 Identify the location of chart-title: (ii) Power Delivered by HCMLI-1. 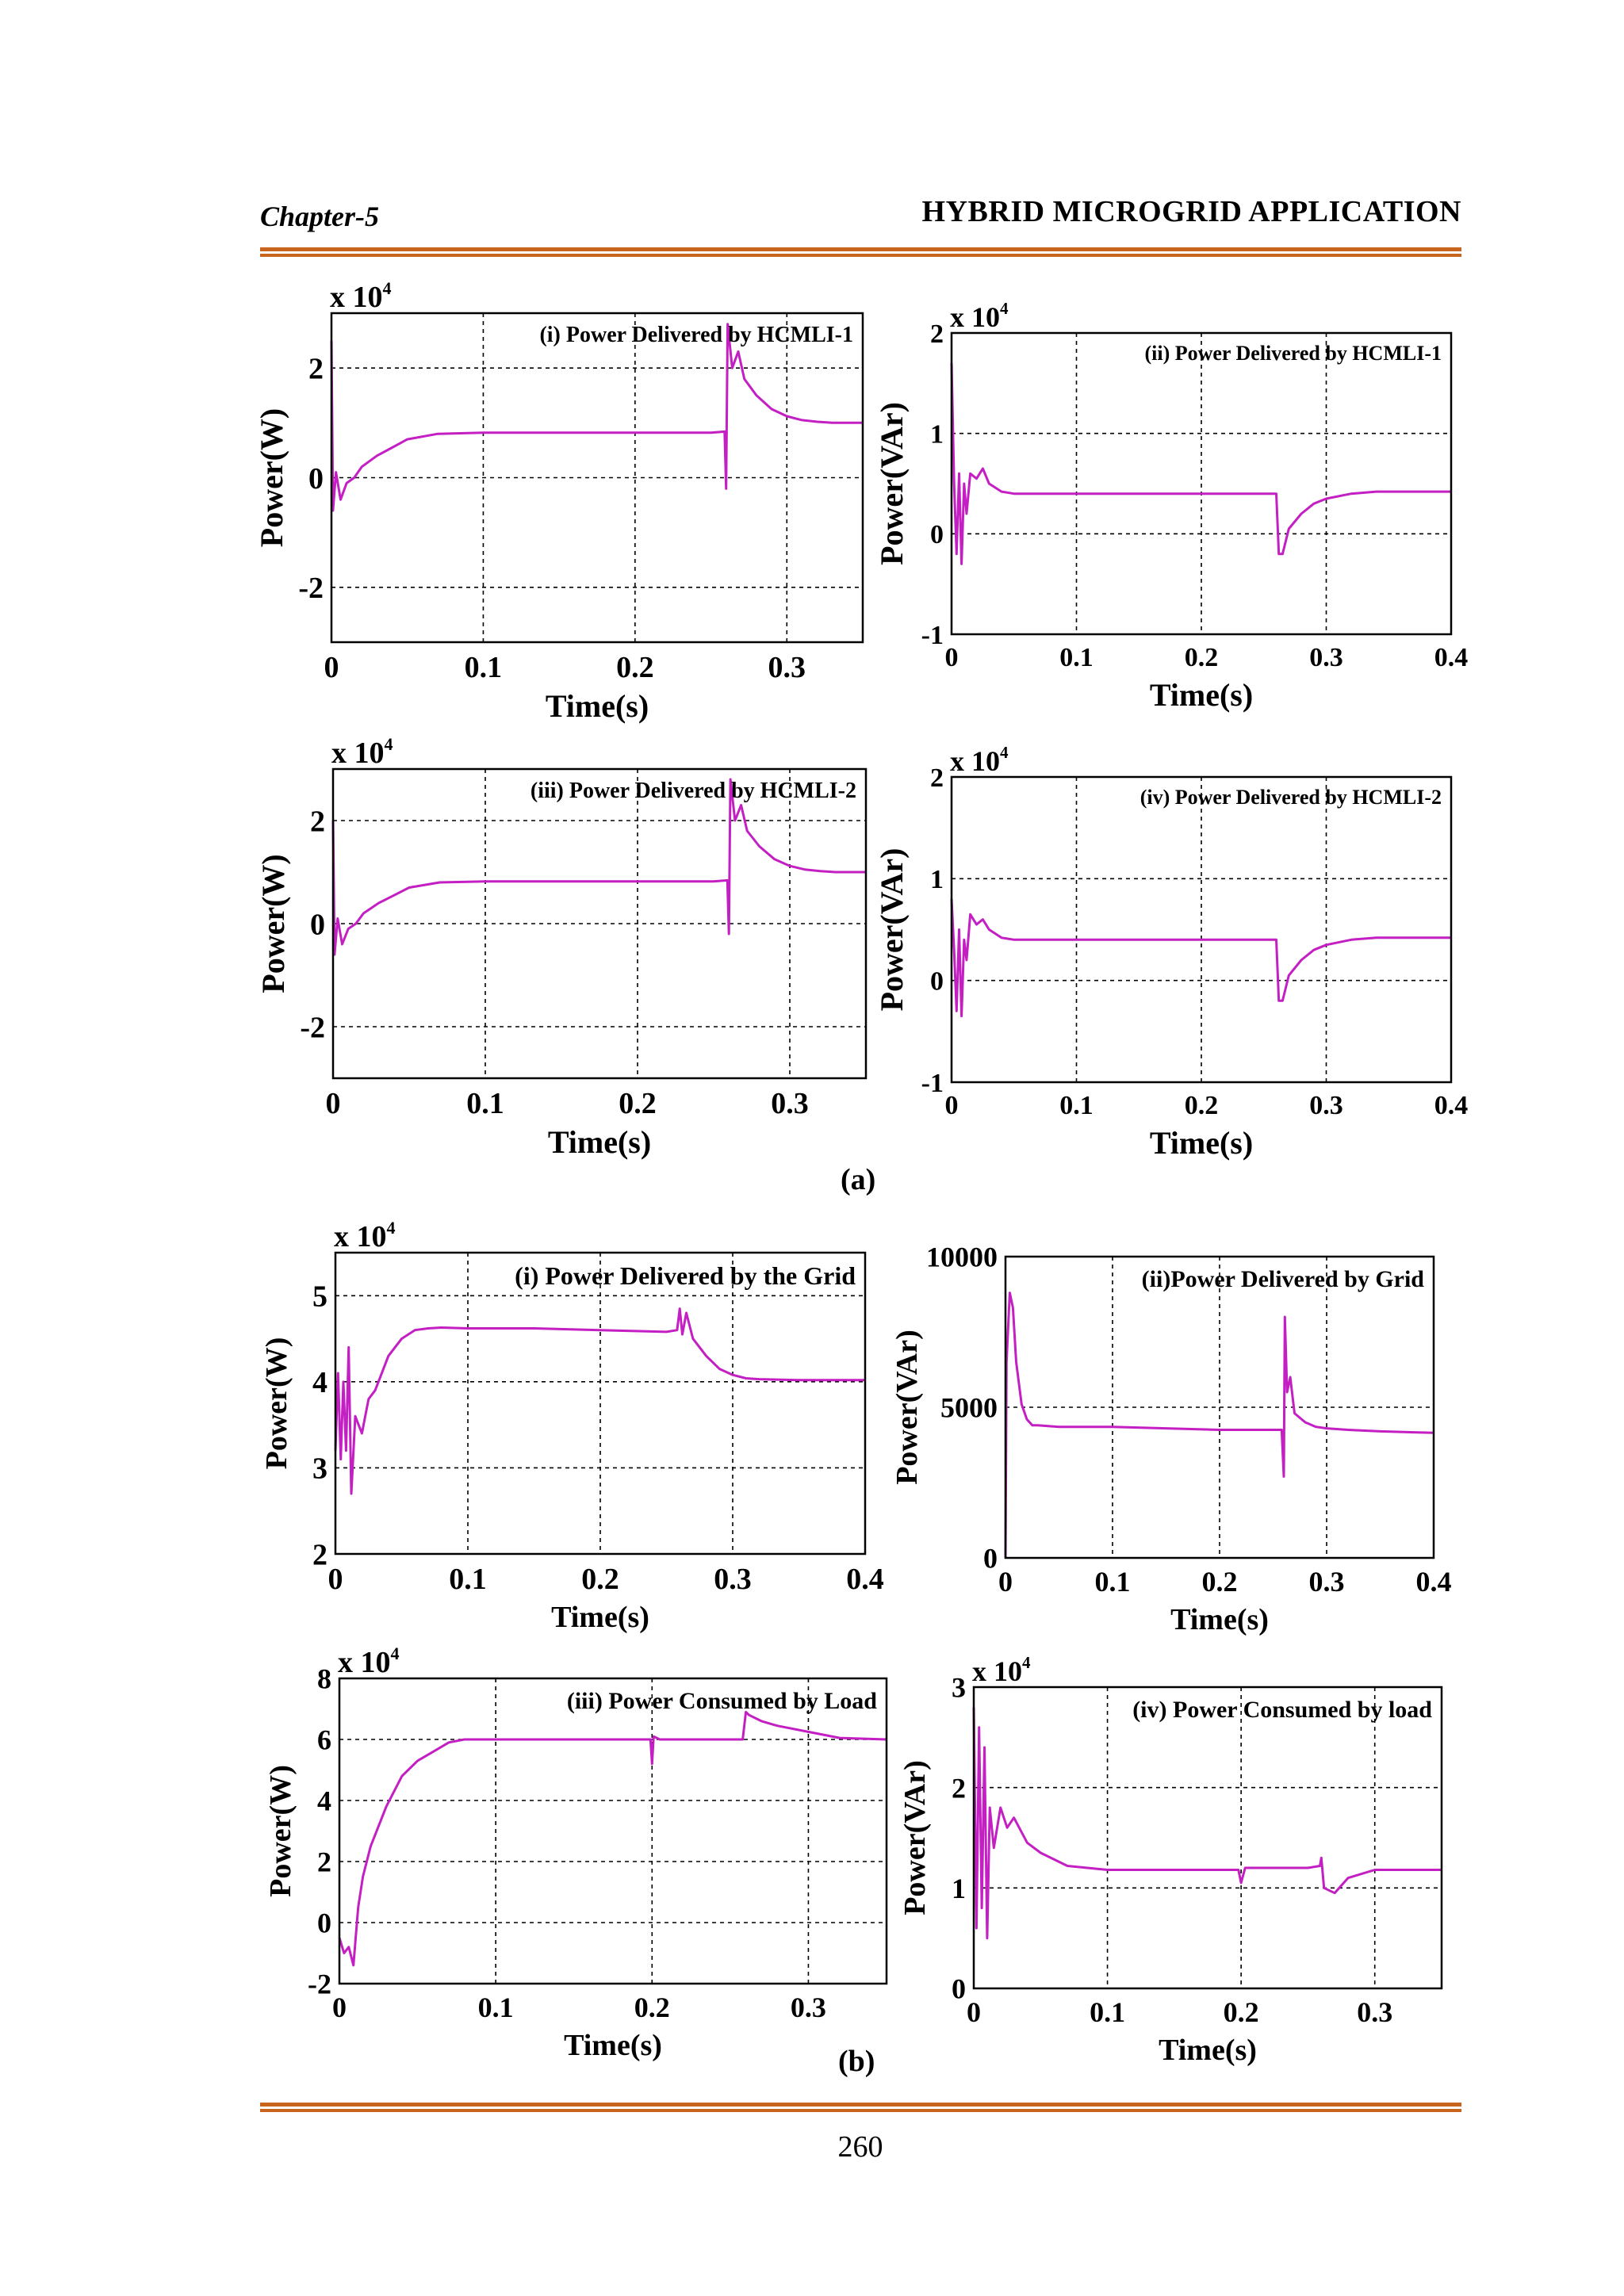
(1293, 354).